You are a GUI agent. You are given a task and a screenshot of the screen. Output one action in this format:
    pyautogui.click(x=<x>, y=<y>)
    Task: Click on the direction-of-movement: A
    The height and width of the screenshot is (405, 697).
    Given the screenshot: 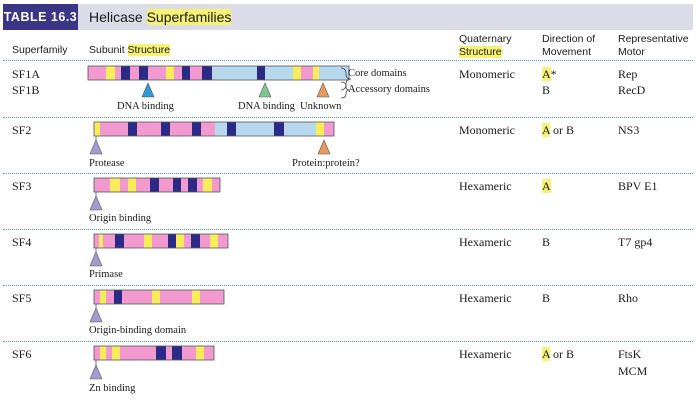 What is the action you would take?
    pyautogui.click(x=546, y=186)
    